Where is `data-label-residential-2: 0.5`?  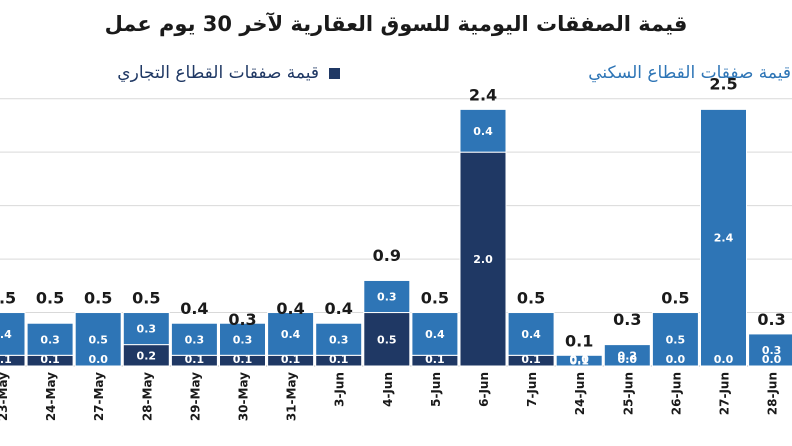
data-label-residential-2: 0.5 is located at coordinates (98, 339).